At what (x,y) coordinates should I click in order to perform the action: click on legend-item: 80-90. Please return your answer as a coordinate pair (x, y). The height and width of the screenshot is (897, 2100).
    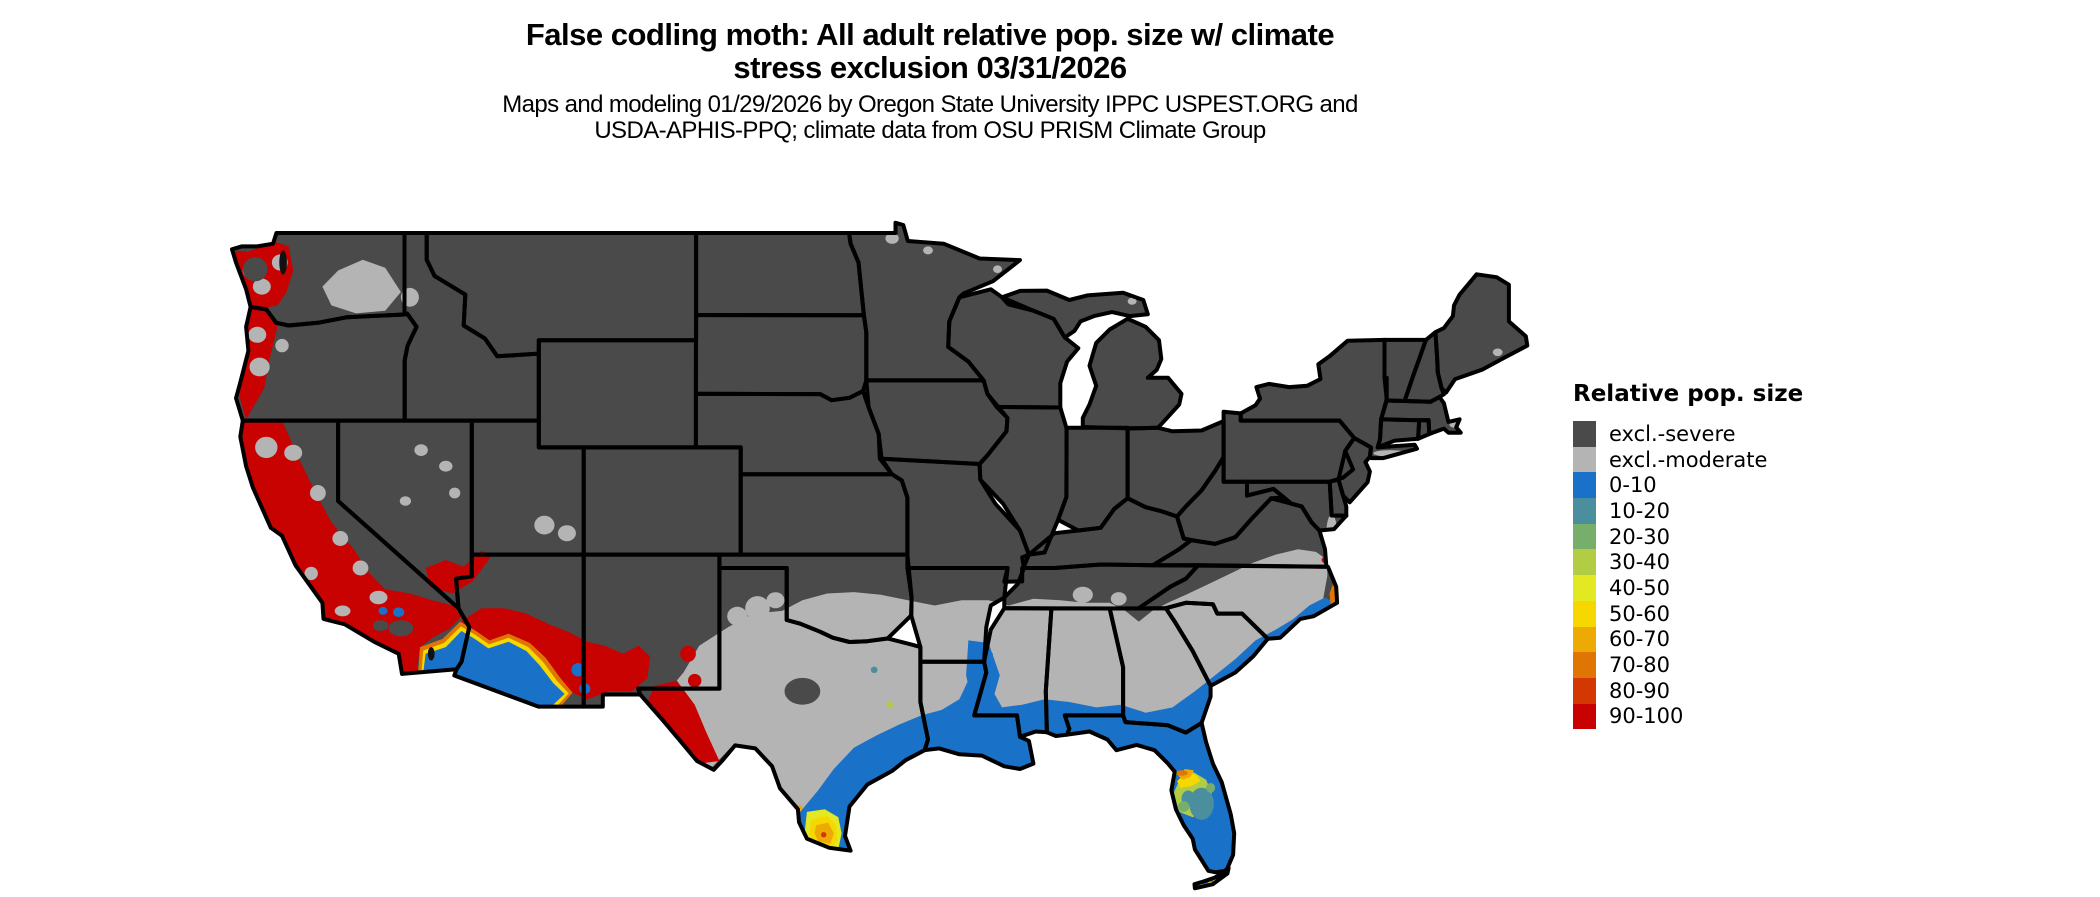
    Looking at the image, I should click on (1688, 690).